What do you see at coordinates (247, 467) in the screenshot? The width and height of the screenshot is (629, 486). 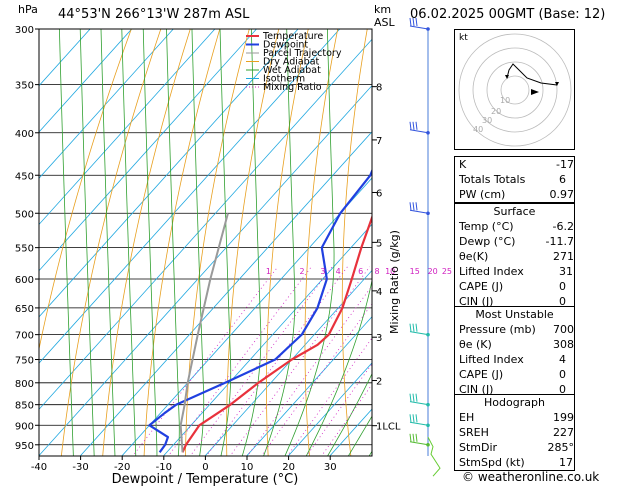 I see `temperature-tick-label: 10` at bounding box center [247, 467].